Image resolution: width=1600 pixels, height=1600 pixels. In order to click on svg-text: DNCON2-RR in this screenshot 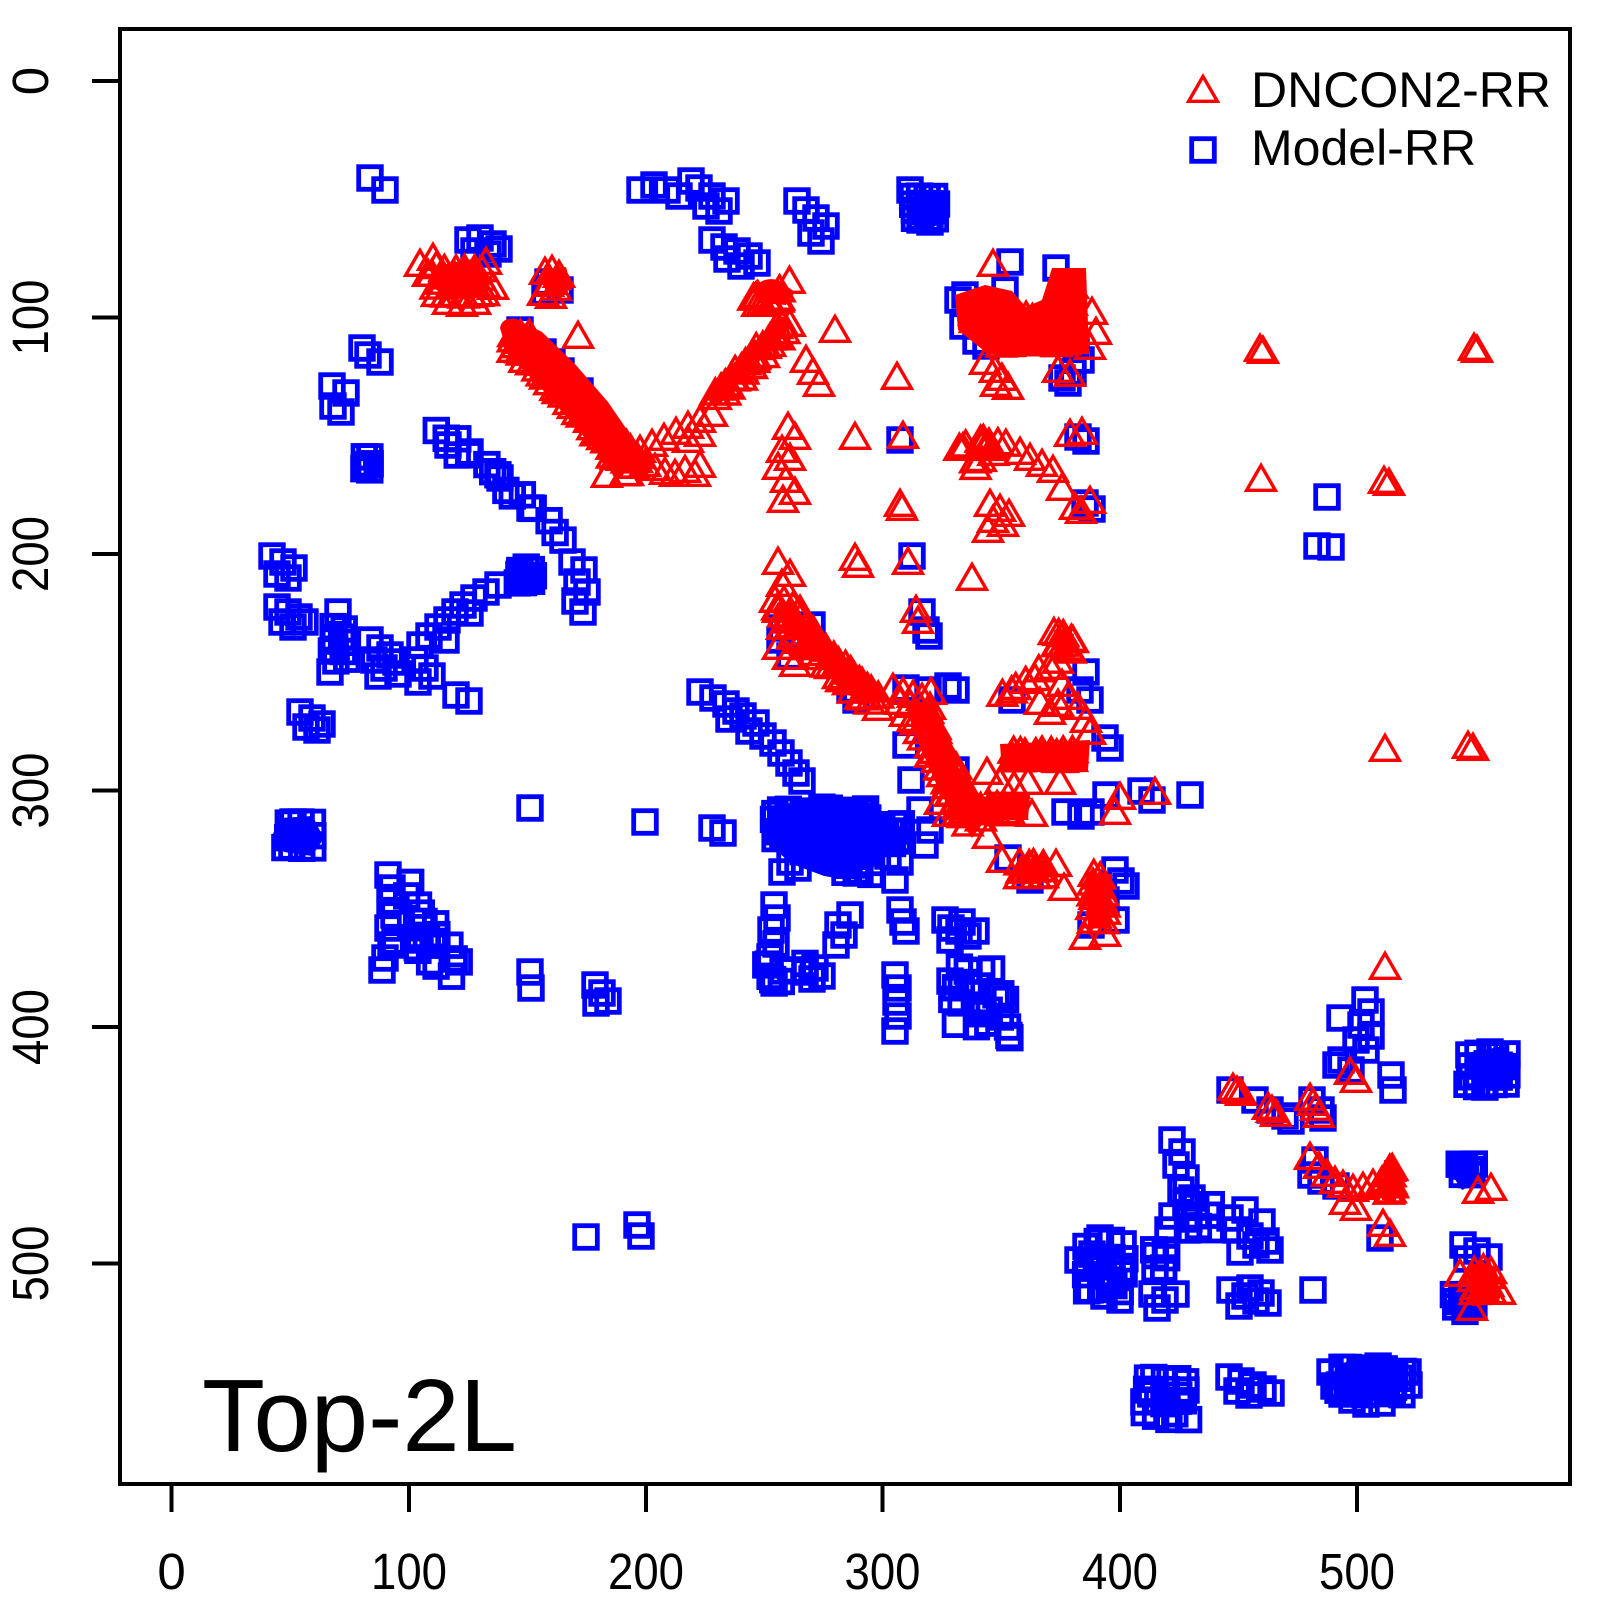, I will do `click(1401, 90)`.